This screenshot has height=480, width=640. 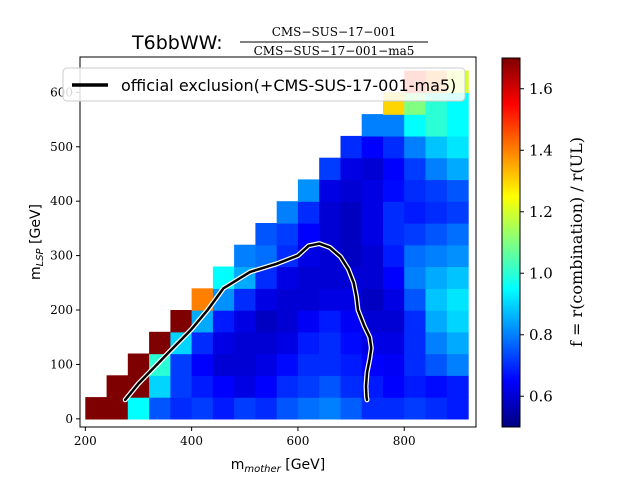 I want to click on colorbar-tick-label: 0.6, so click(x=541, y=396).